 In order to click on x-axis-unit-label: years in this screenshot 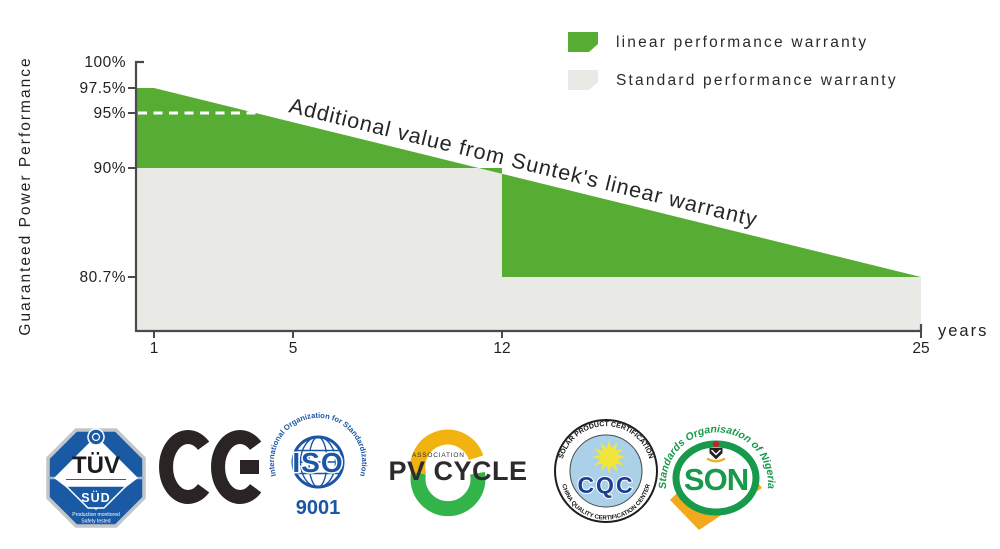, I will do `click(963, 331)`.